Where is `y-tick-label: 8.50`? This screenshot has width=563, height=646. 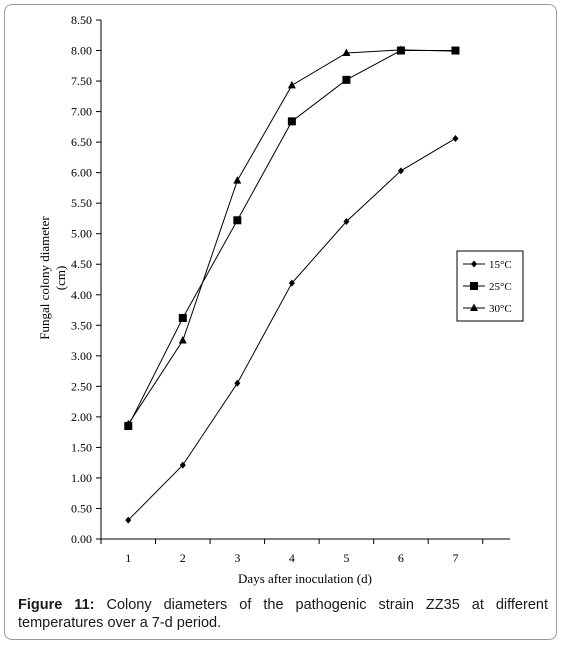 y-tick-label: 8.50 is located at coordinates (81, 20).